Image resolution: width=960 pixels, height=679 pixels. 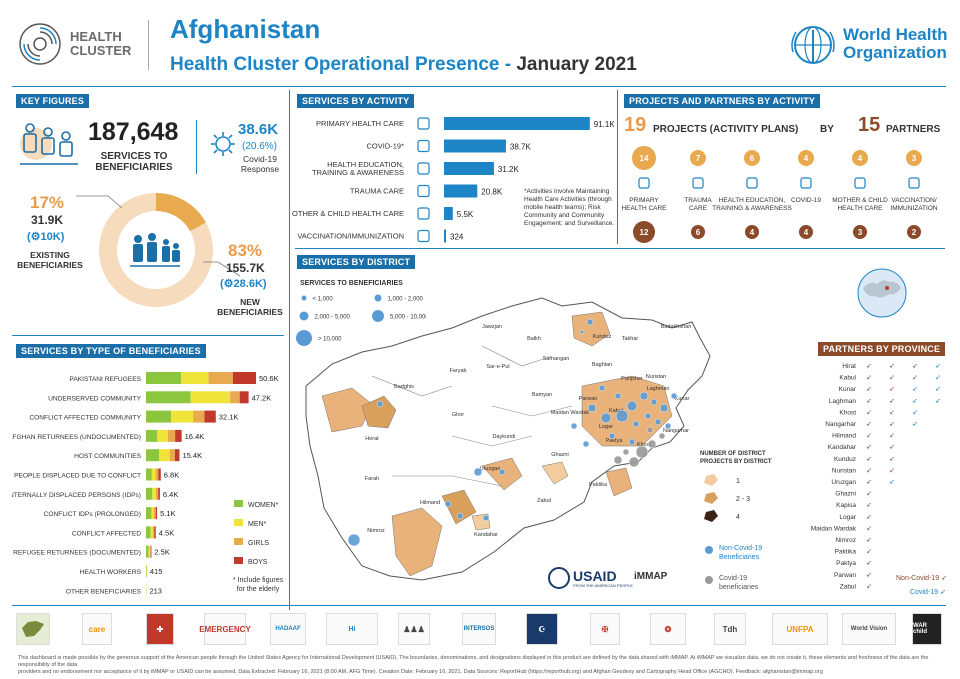 What do you see at coordinates (457, 237) in the screenshot?
I see `activity-value-5: 324` at bounding box center [457, 237].